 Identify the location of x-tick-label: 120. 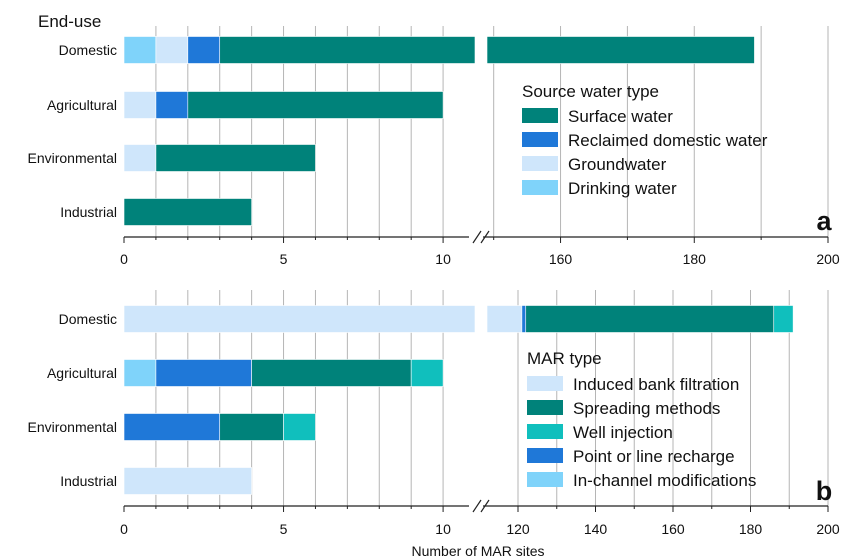
(518, 529).